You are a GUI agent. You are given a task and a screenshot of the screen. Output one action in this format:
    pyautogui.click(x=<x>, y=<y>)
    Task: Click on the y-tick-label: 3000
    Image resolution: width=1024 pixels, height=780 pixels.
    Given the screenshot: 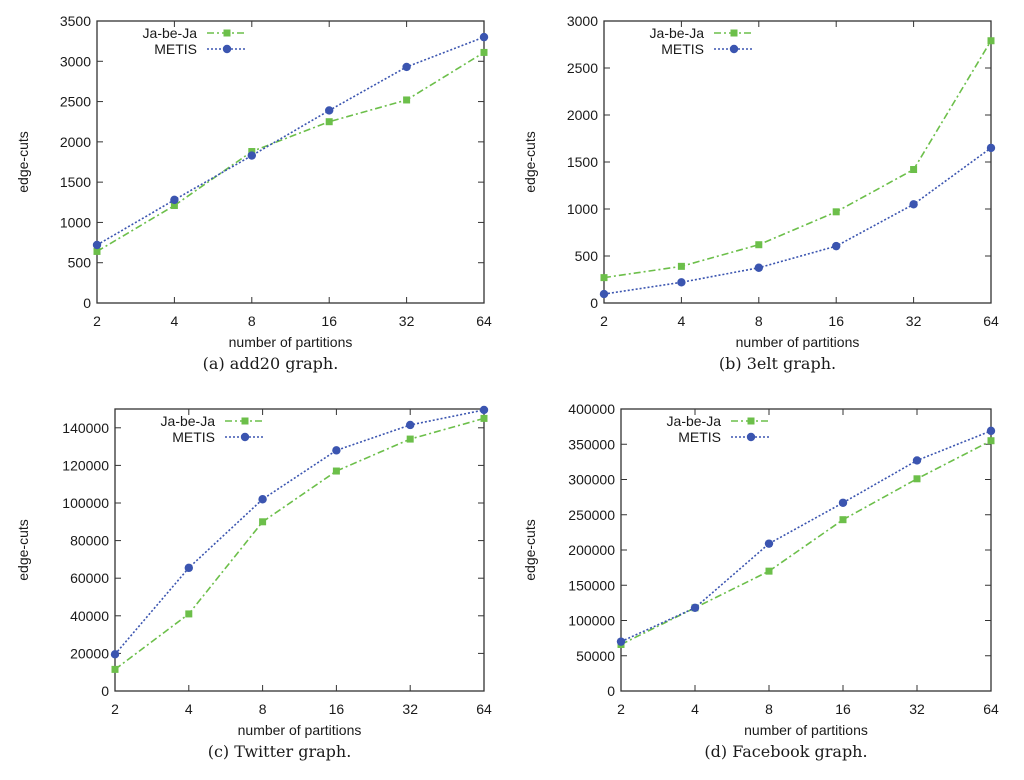 What is the action you would take?
    pyautogui.click(x=75, y=61)
    